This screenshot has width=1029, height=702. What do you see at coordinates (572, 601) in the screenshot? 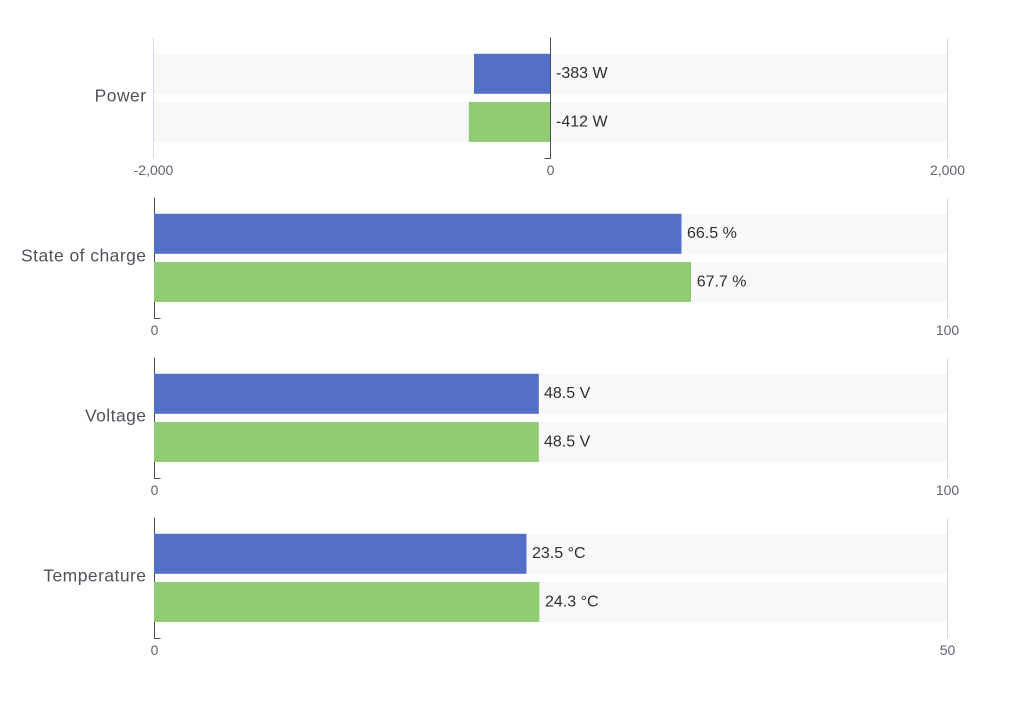
I see `svg-text: 24.3 °C` at bounding box center [572, 601].